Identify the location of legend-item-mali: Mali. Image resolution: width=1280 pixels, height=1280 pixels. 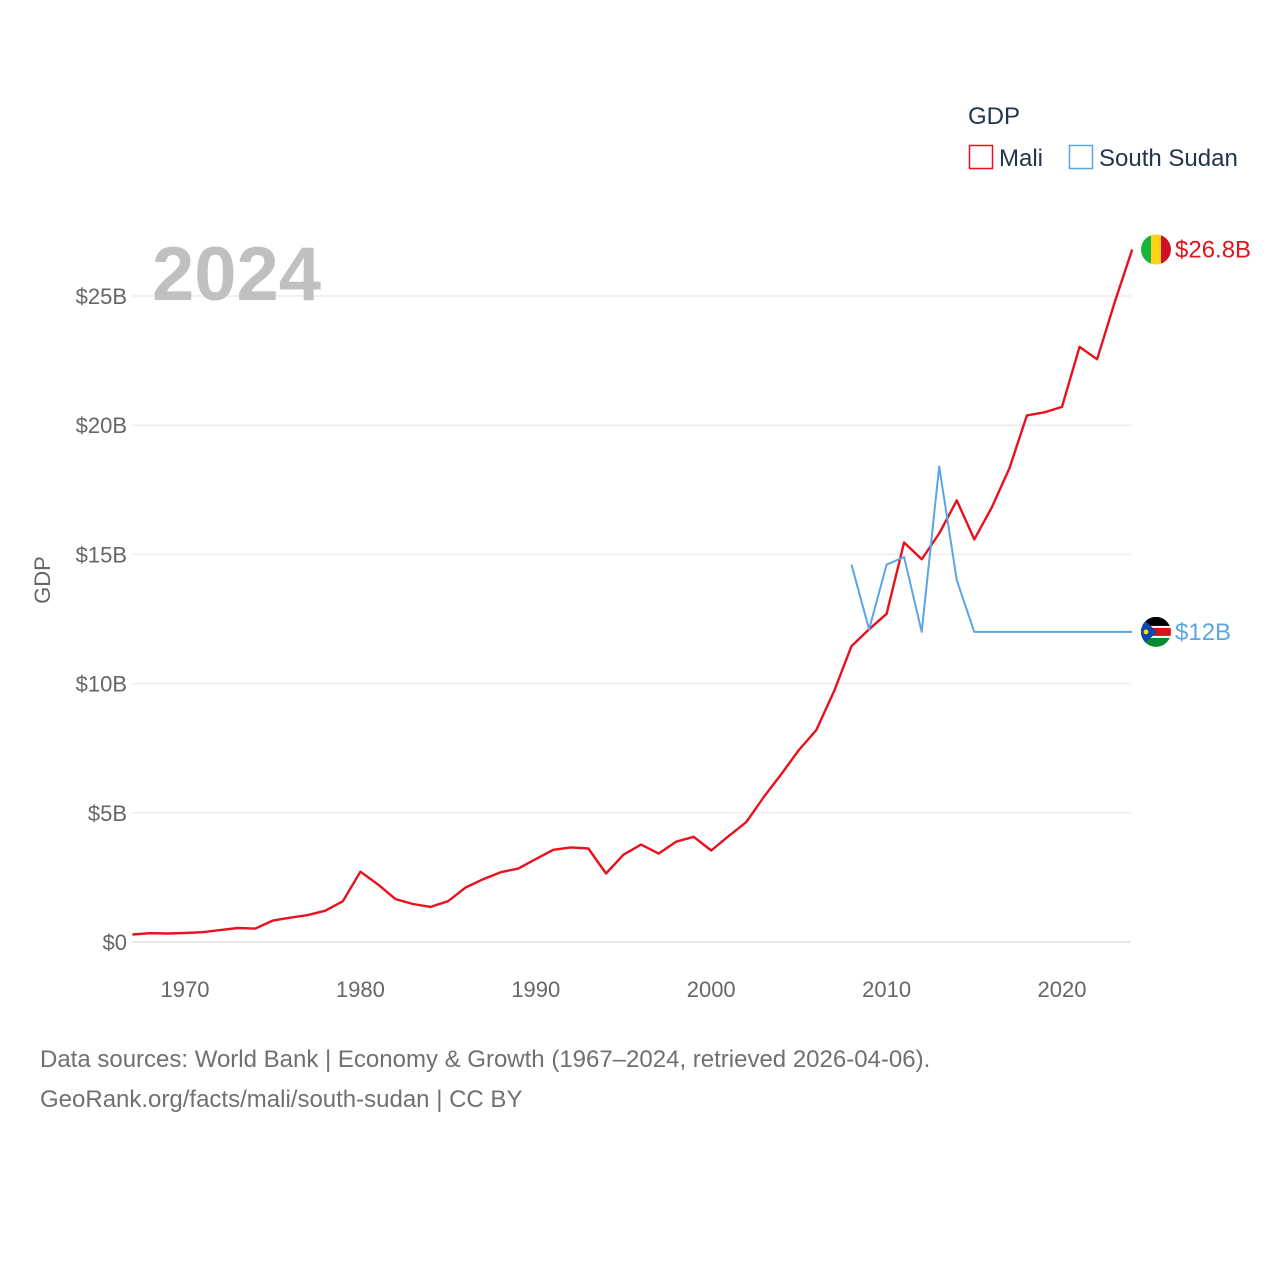
(1006, 158).